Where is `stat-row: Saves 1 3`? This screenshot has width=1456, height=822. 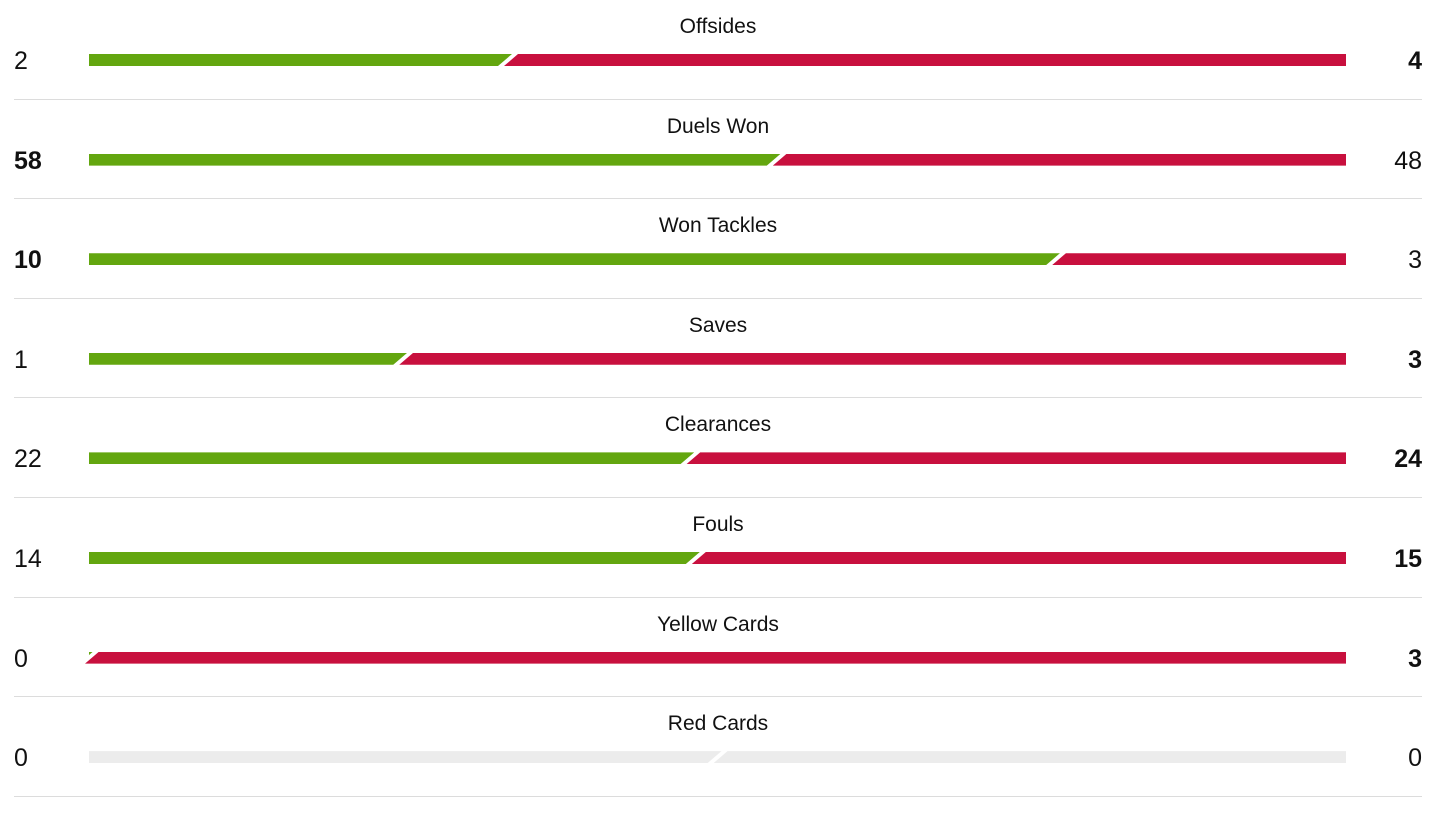 stat-row: Saves 1 3 is located at coordinates (718, 349).